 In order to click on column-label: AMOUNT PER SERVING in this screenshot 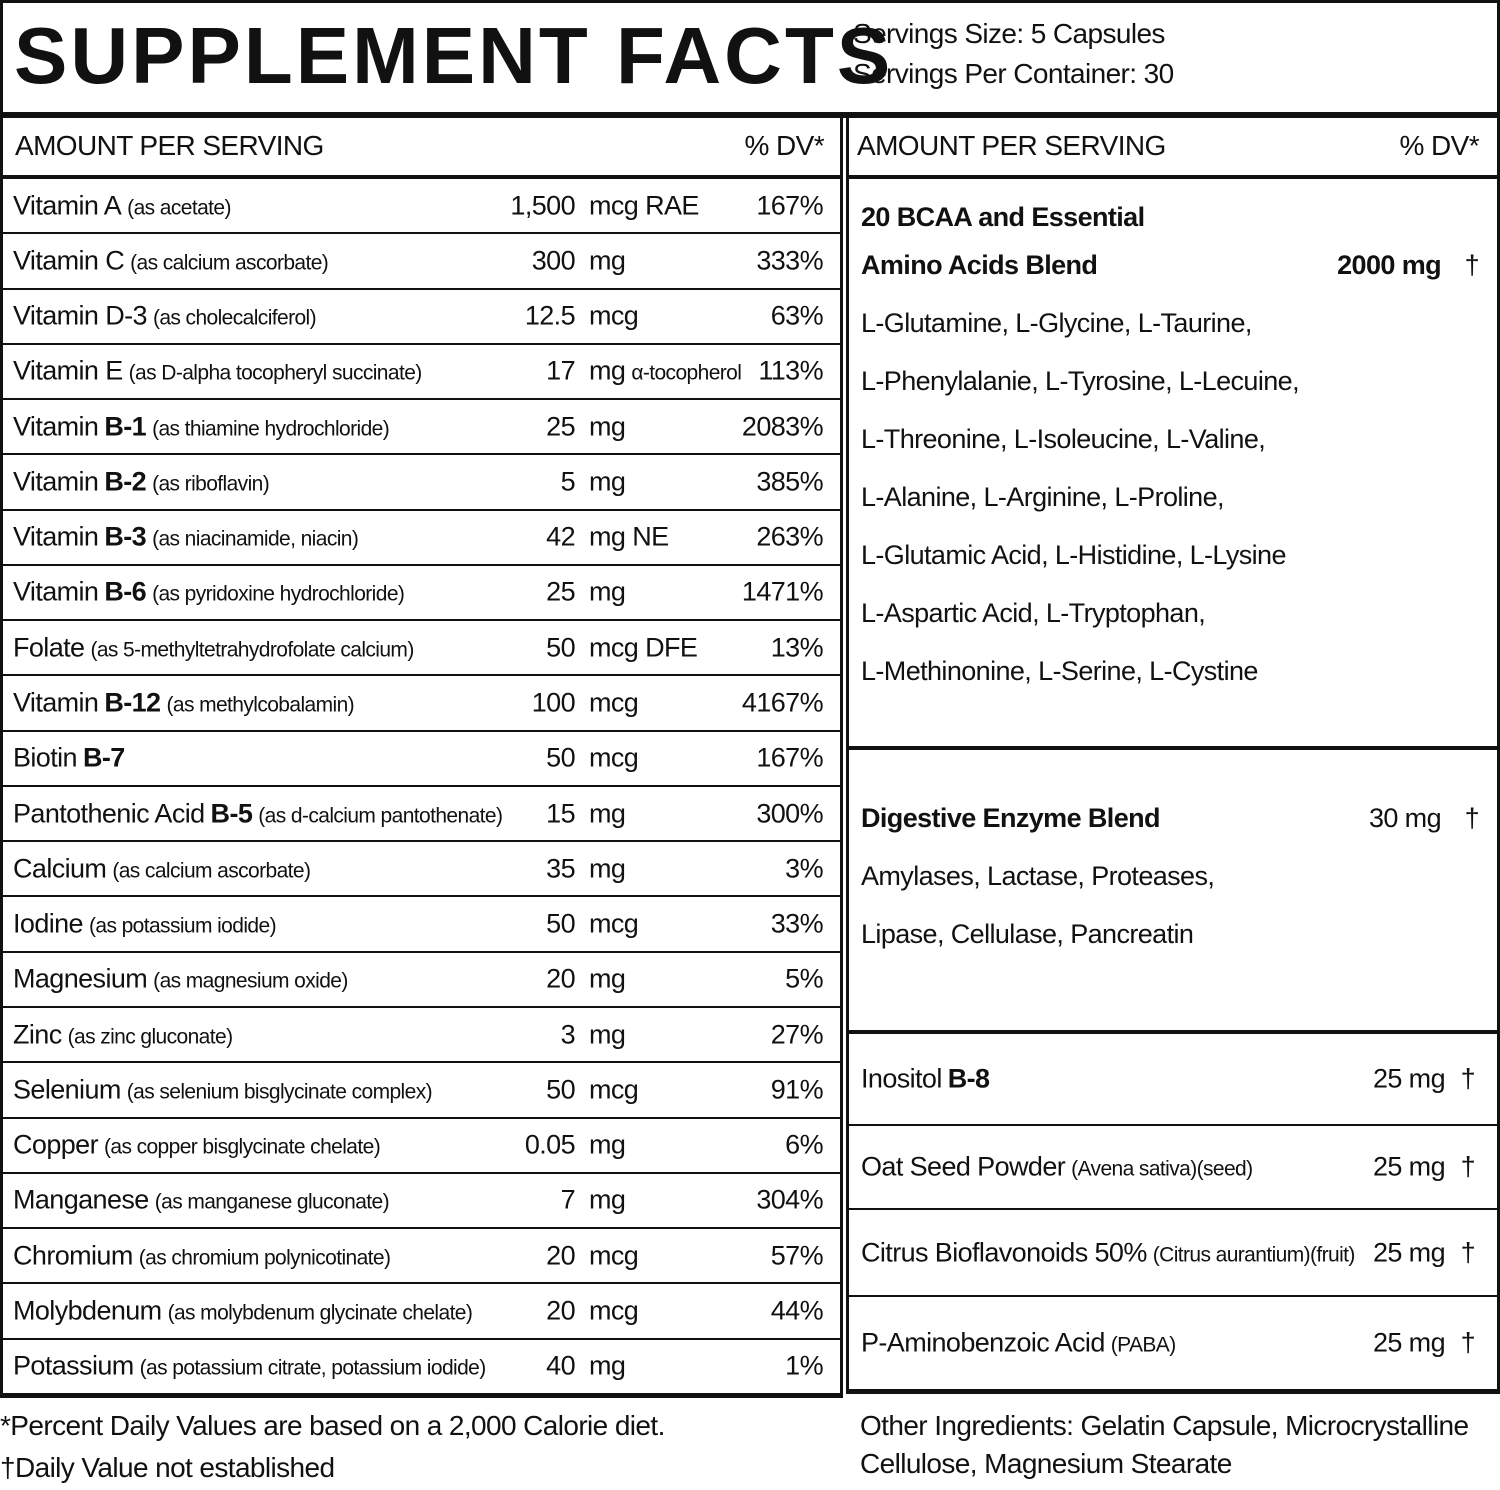, I will do `click(1011, 145)`.